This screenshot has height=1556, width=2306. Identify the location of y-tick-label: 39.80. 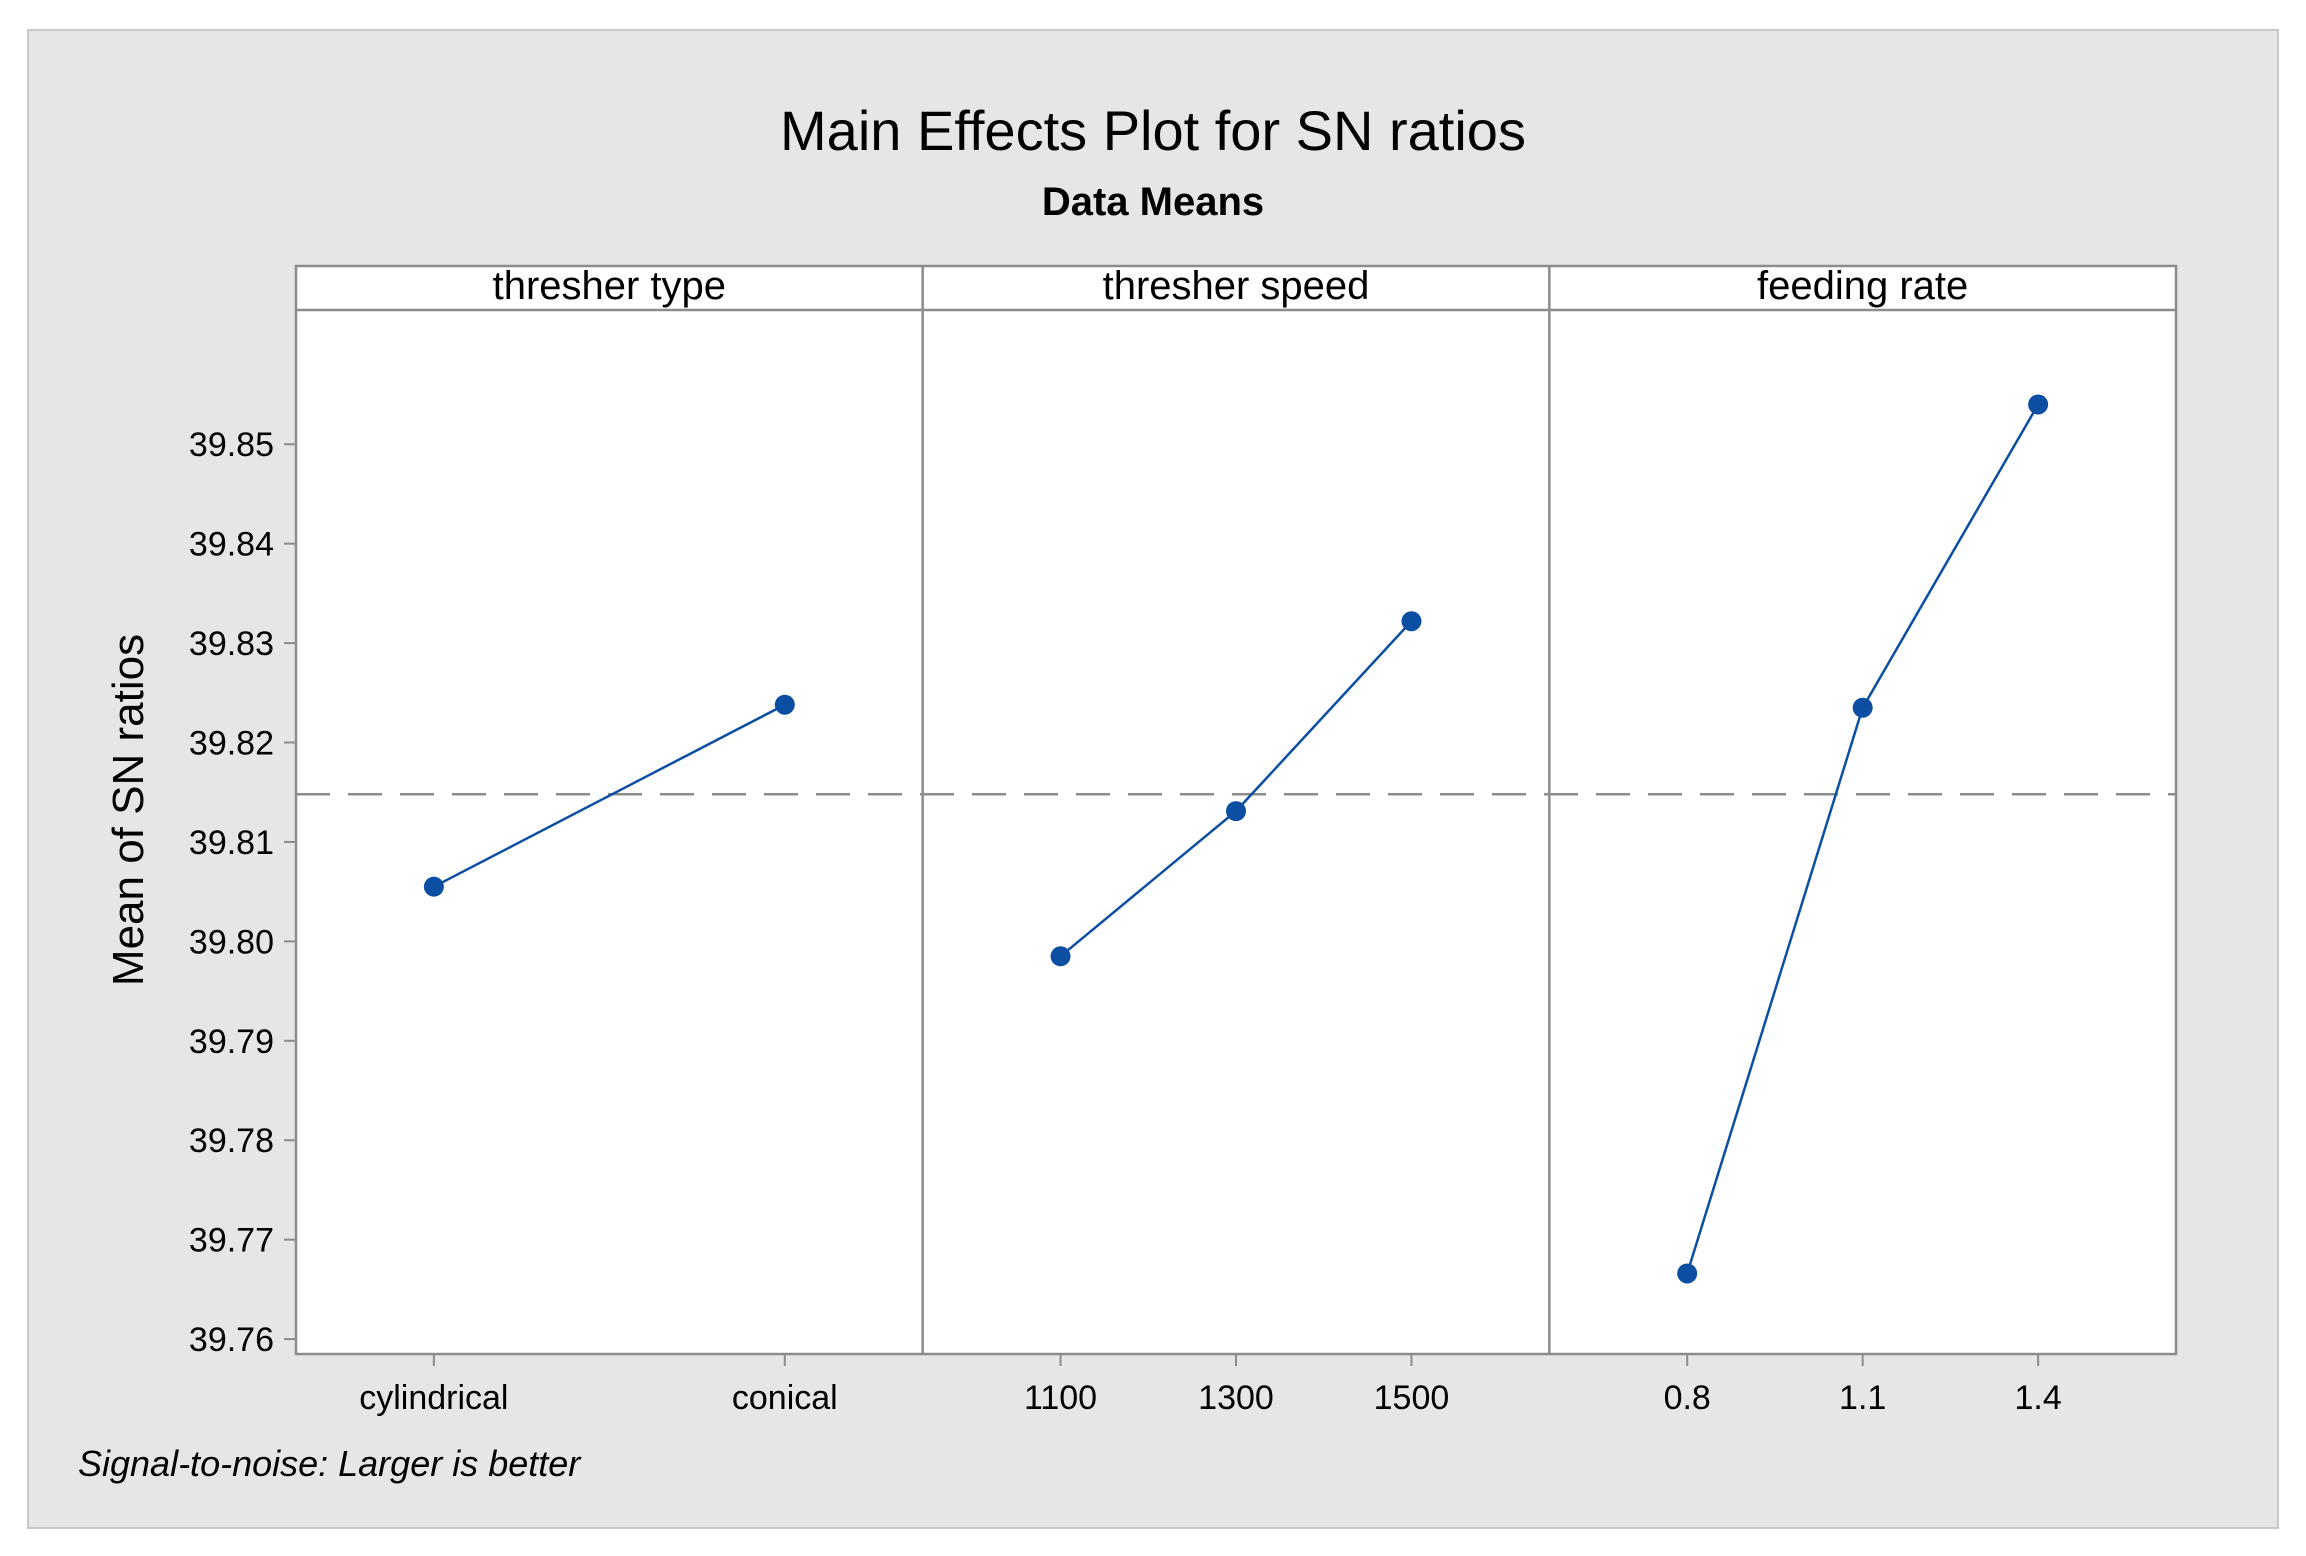
(231, 942).